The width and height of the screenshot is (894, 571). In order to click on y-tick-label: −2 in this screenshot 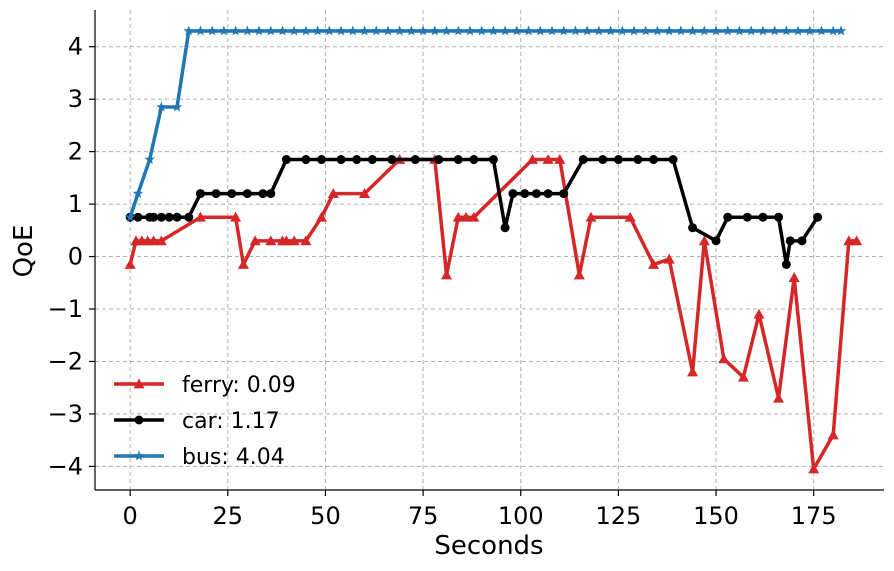, I will do `click(65, 361)`.